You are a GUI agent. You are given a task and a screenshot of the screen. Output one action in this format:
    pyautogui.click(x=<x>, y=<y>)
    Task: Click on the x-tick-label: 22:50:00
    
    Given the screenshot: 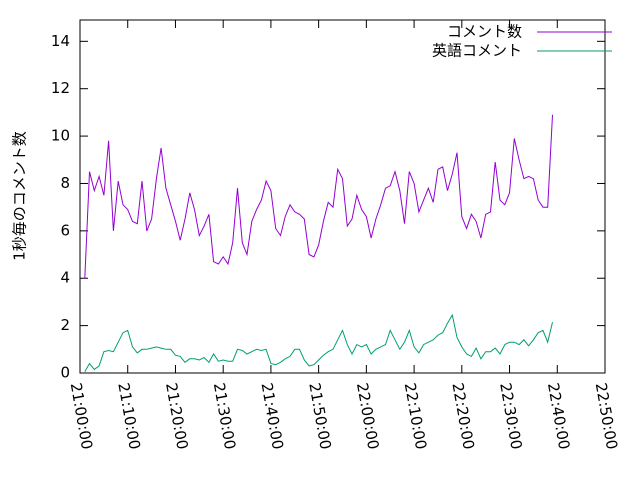 What is the action you would take?
    pyautogui.click(x=606, y=415)
    